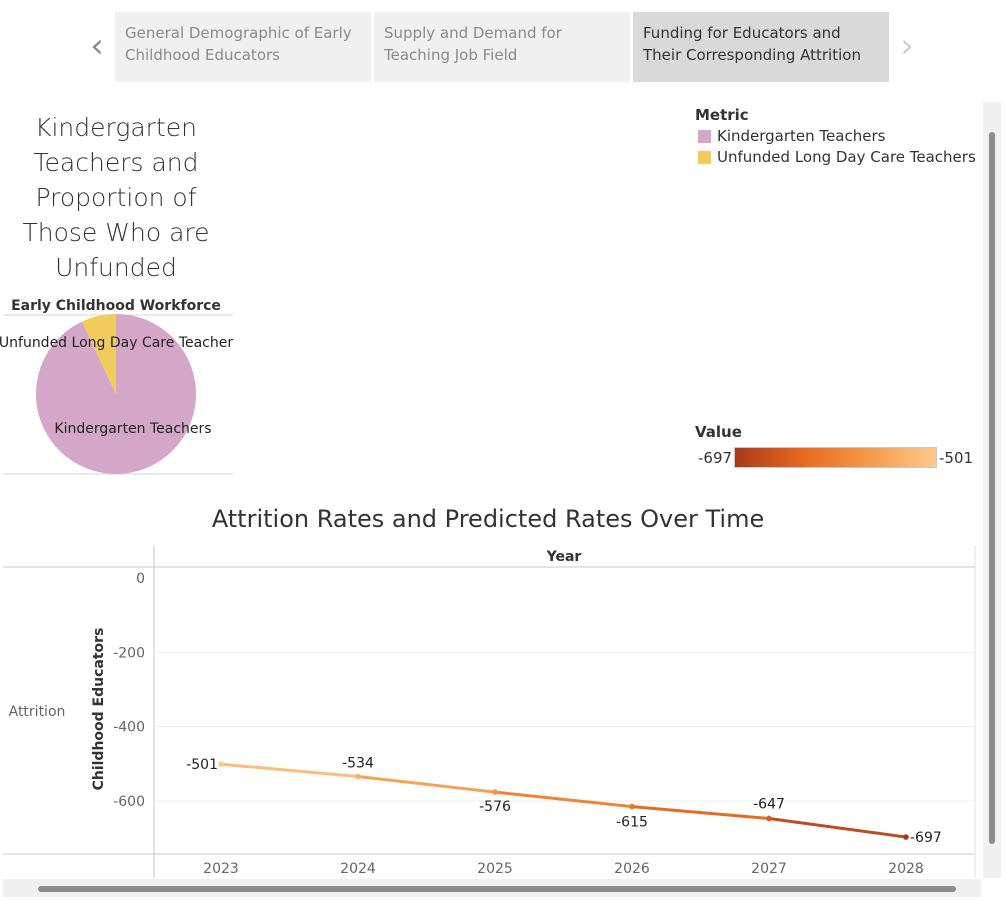 The image size is (1006, 901). Describe the element at coordinates (129, 728) in the screenshot. I see `y-tick-label: -400` at that location.